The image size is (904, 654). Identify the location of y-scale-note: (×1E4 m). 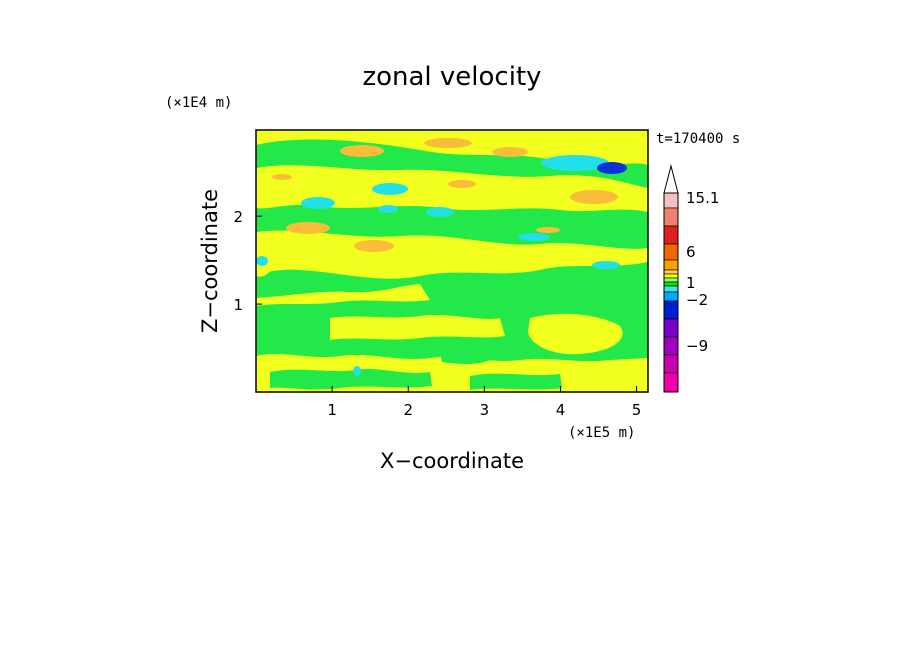
(198, 103).